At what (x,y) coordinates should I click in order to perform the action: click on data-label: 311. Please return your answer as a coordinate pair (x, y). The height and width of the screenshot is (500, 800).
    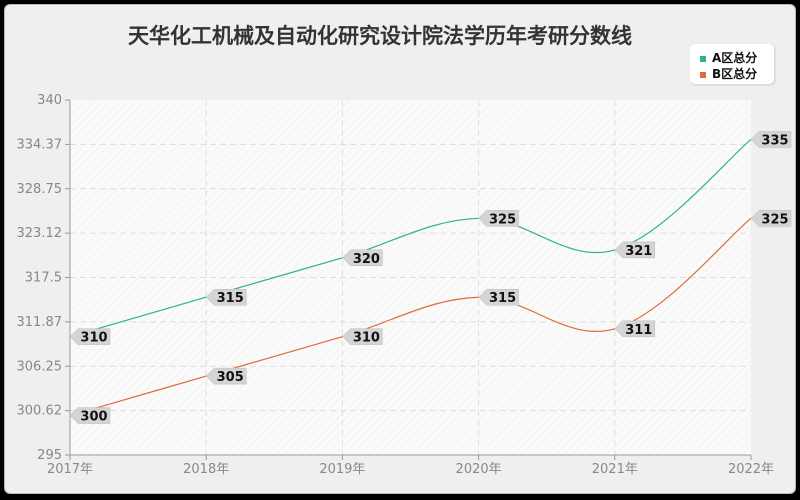
    Looking at the image, I should click on (635, 329).